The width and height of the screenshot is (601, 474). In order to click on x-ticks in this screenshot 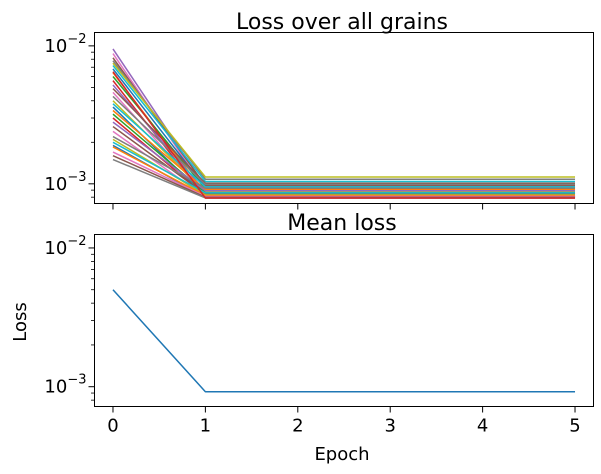, I will do `click(344, 206)`.